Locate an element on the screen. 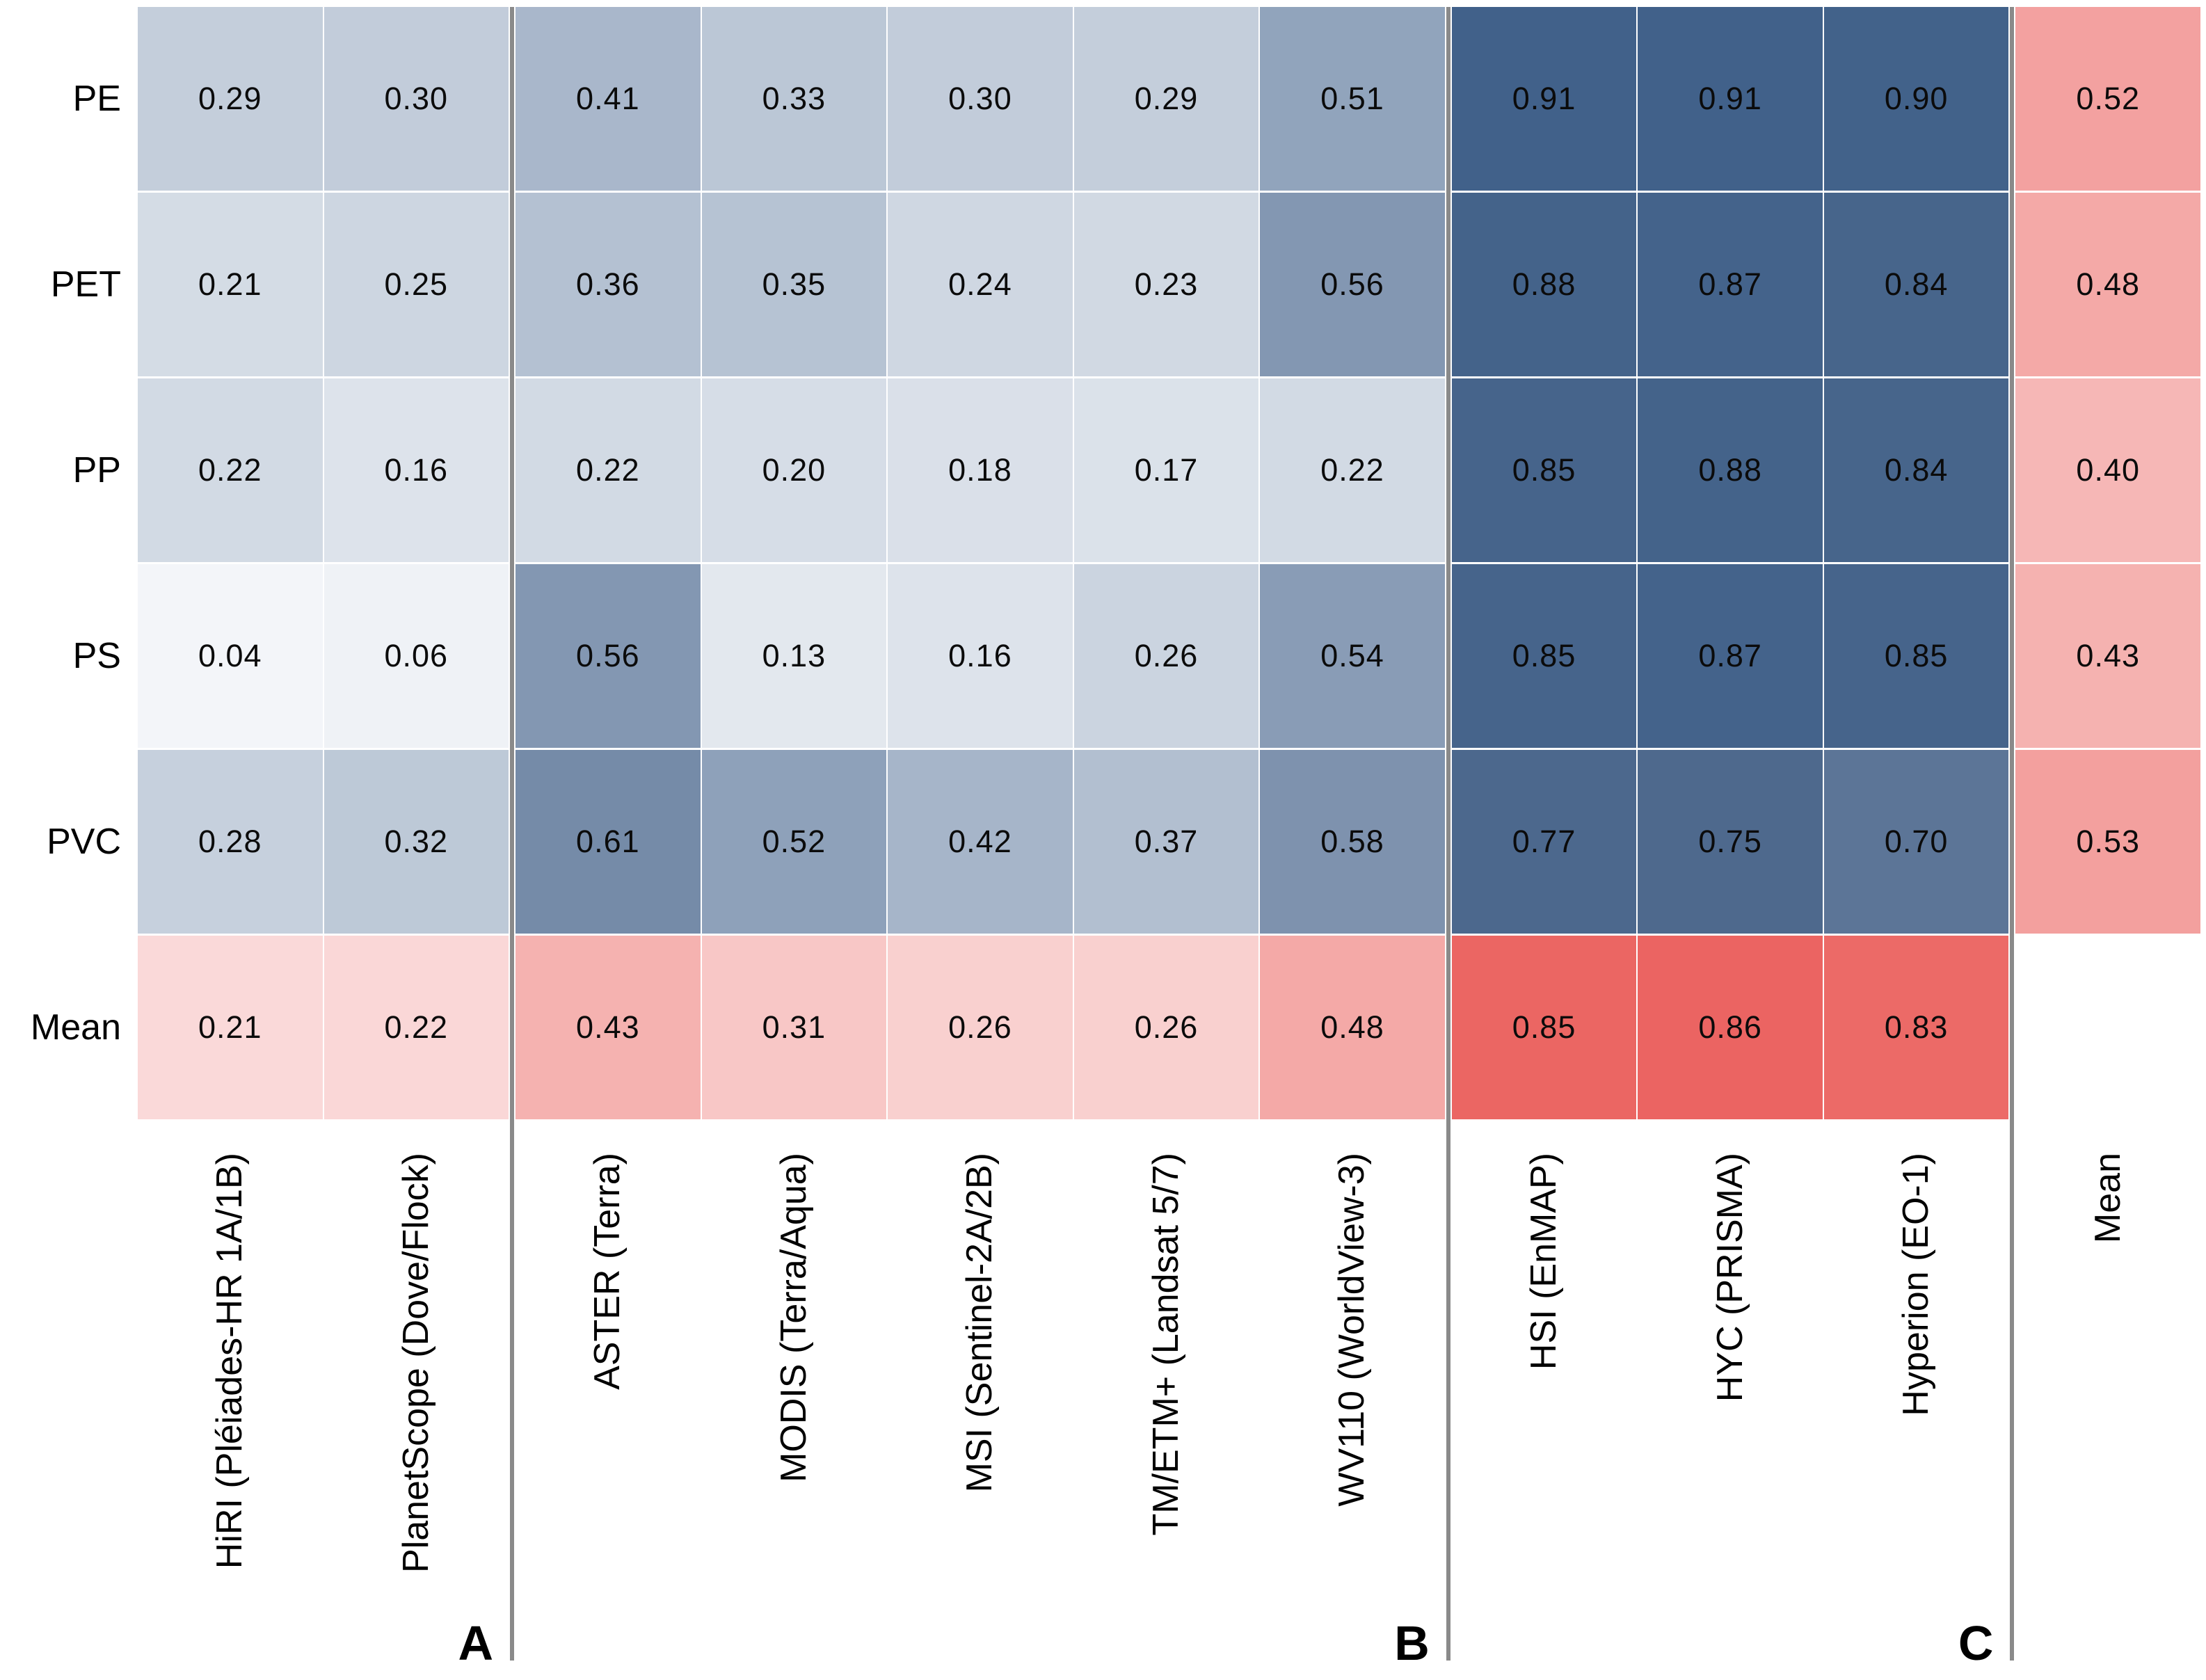  heatmap-cell: 0.41 is located at coordinates (608, 99).